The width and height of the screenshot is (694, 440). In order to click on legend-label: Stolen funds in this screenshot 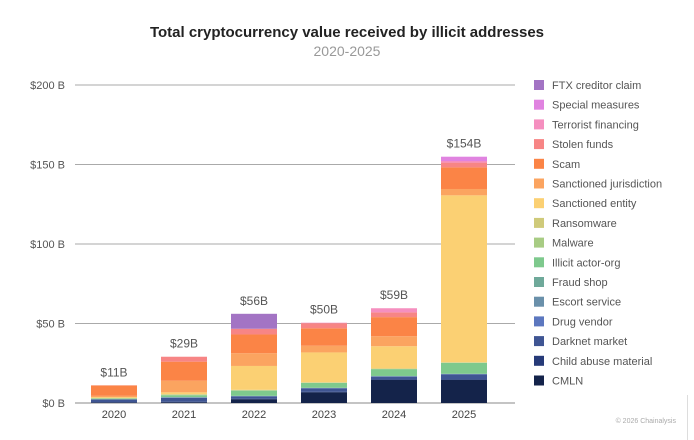, I will do `click(583, 145)`.